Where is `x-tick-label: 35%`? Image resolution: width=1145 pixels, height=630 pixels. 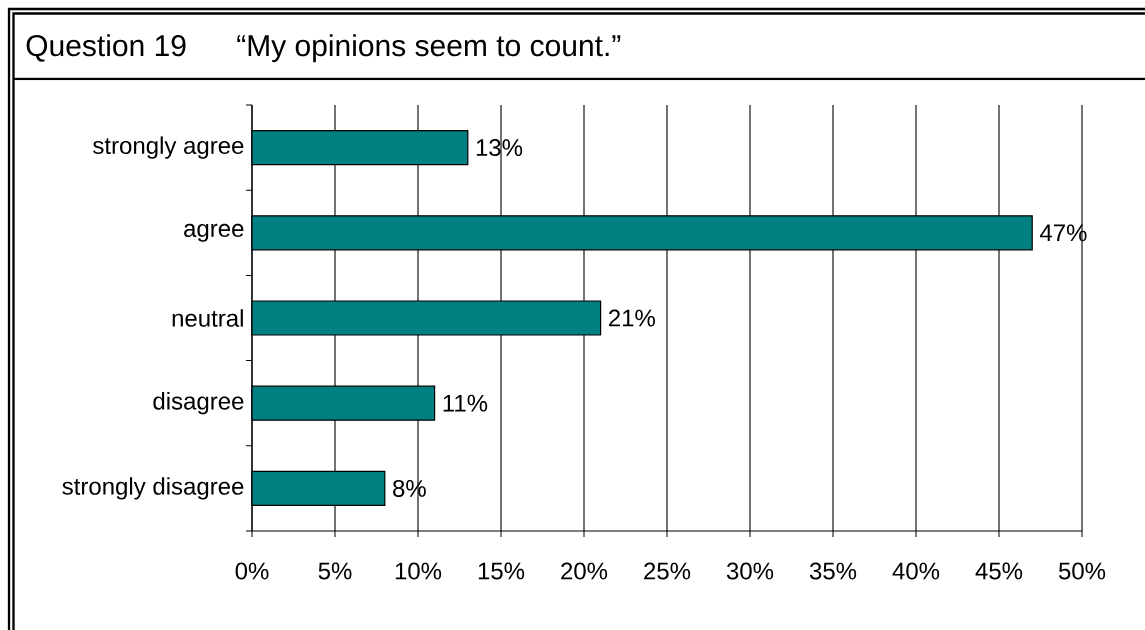 x-tick-label: 35% is located at coordinates (833, 571).